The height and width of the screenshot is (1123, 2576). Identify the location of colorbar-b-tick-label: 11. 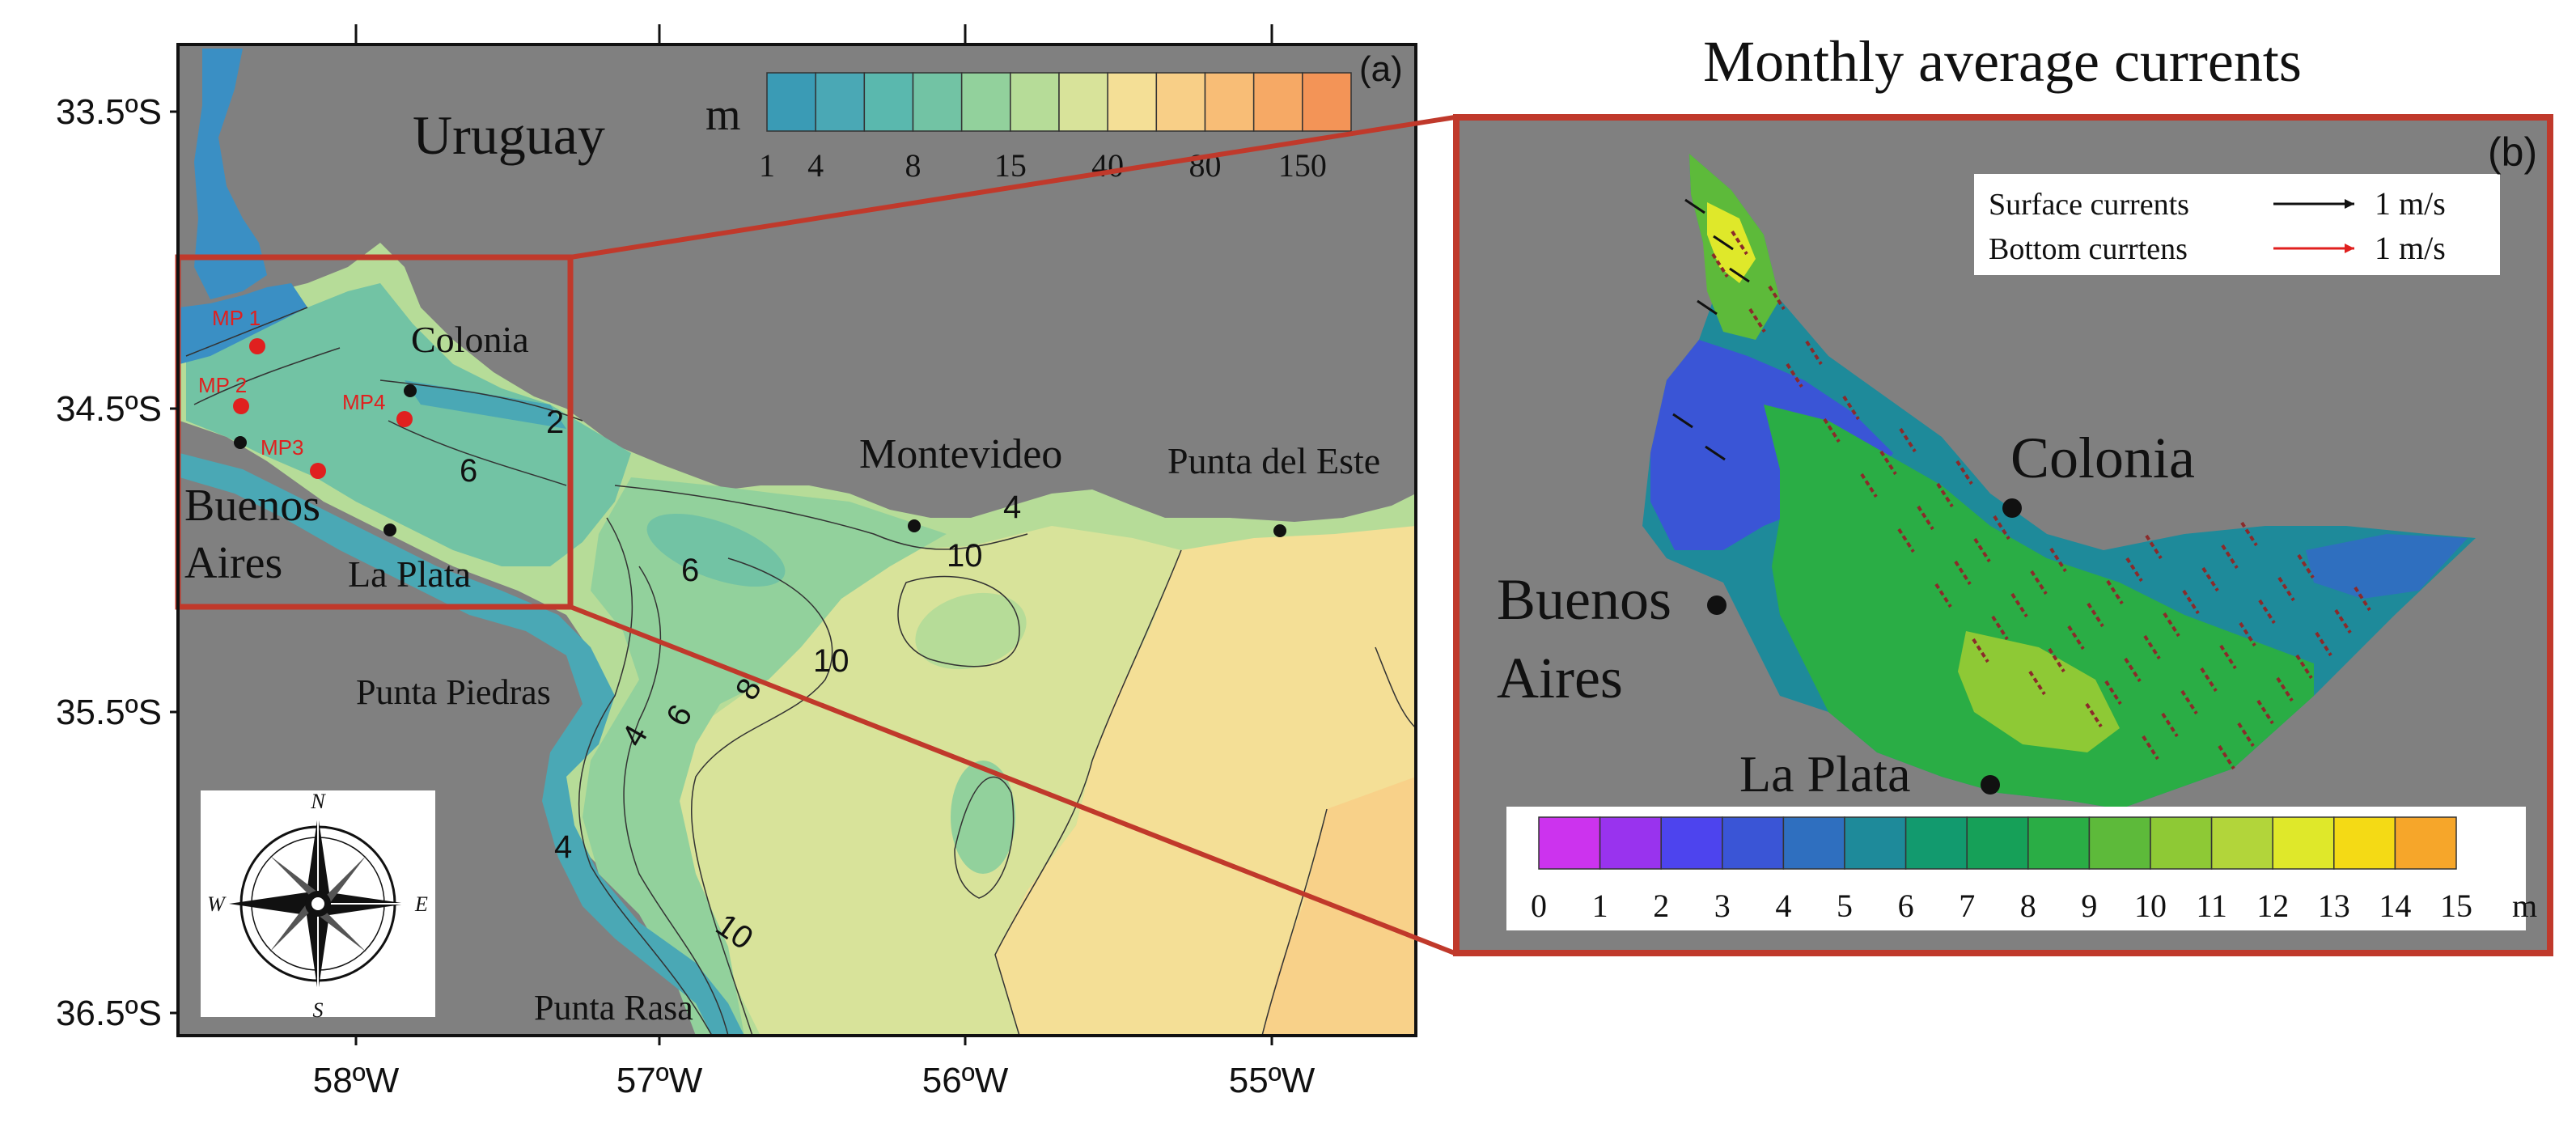
(2211, 906).